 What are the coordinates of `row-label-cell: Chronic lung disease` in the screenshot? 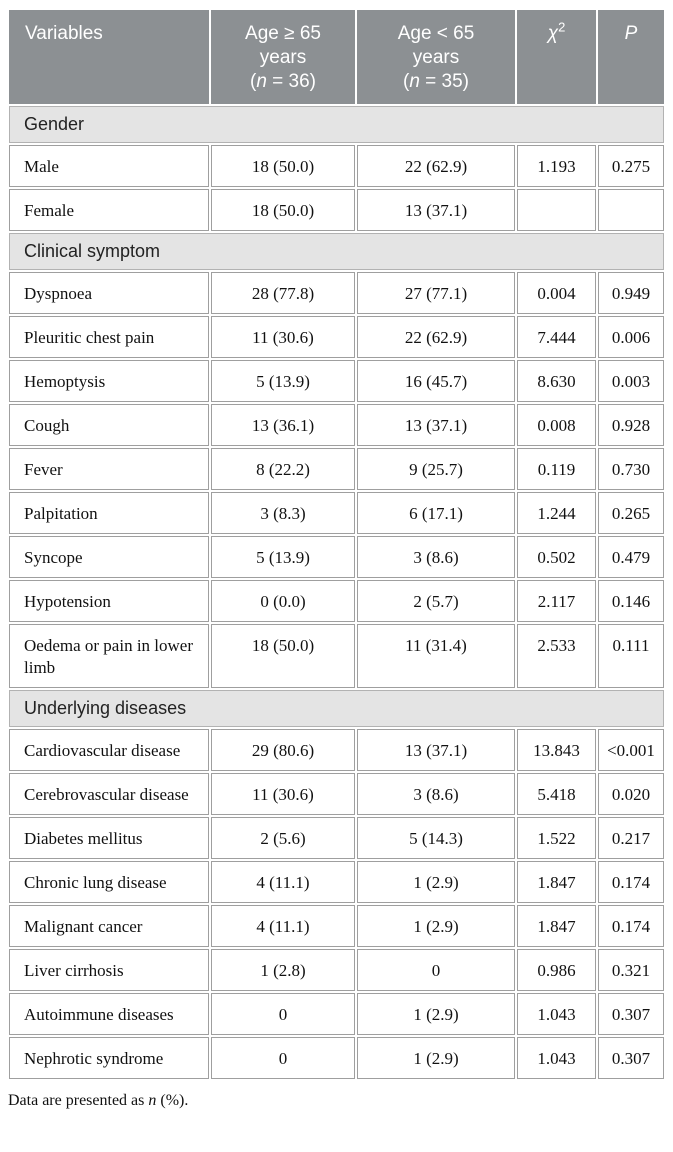 It's located at (109, 882).